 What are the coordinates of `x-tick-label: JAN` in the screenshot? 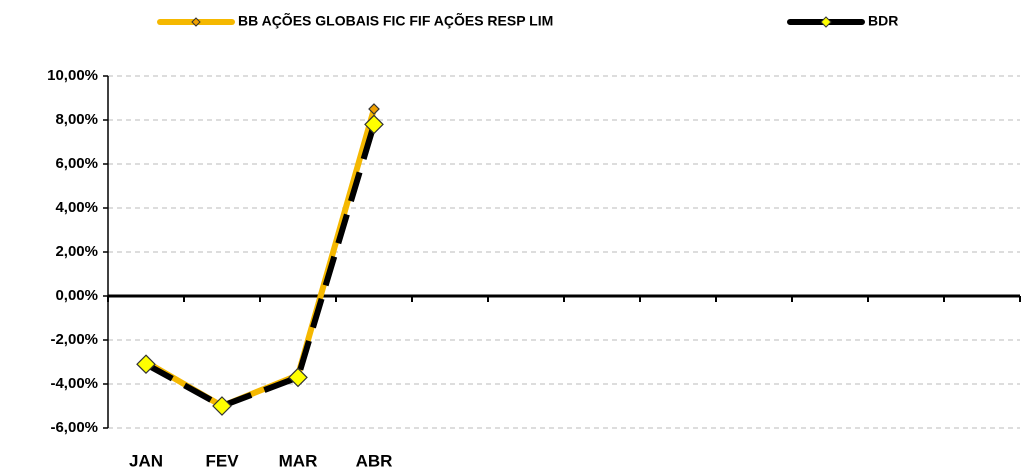 It's located at (146, 460).